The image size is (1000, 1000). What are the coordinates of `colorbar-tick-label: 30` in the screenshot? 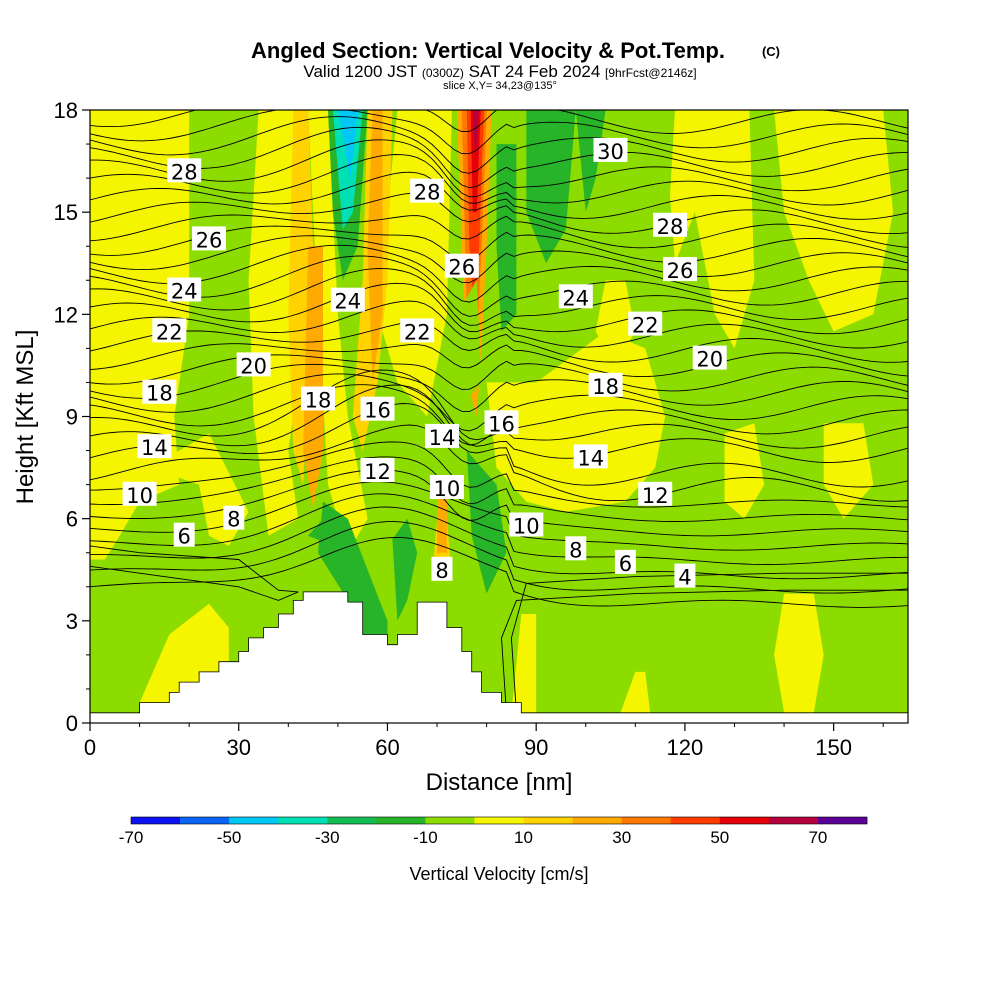 It's located at (621, 837).